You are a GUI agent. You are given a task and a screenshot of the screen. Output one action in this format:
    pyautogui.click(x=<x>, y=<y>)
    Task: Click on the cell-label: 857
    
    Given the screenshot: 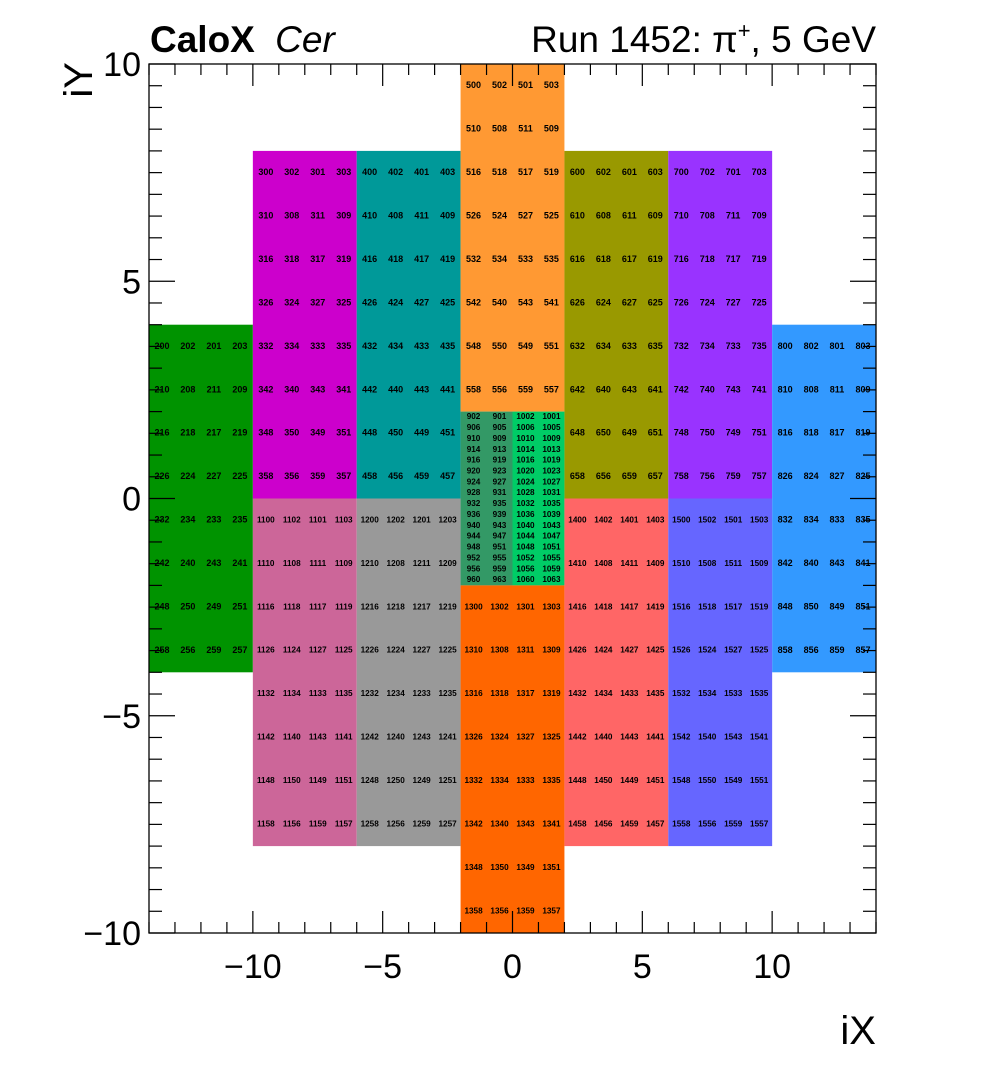 What is the action you would take?
    pyautogui.click(x=863, y=650)
    